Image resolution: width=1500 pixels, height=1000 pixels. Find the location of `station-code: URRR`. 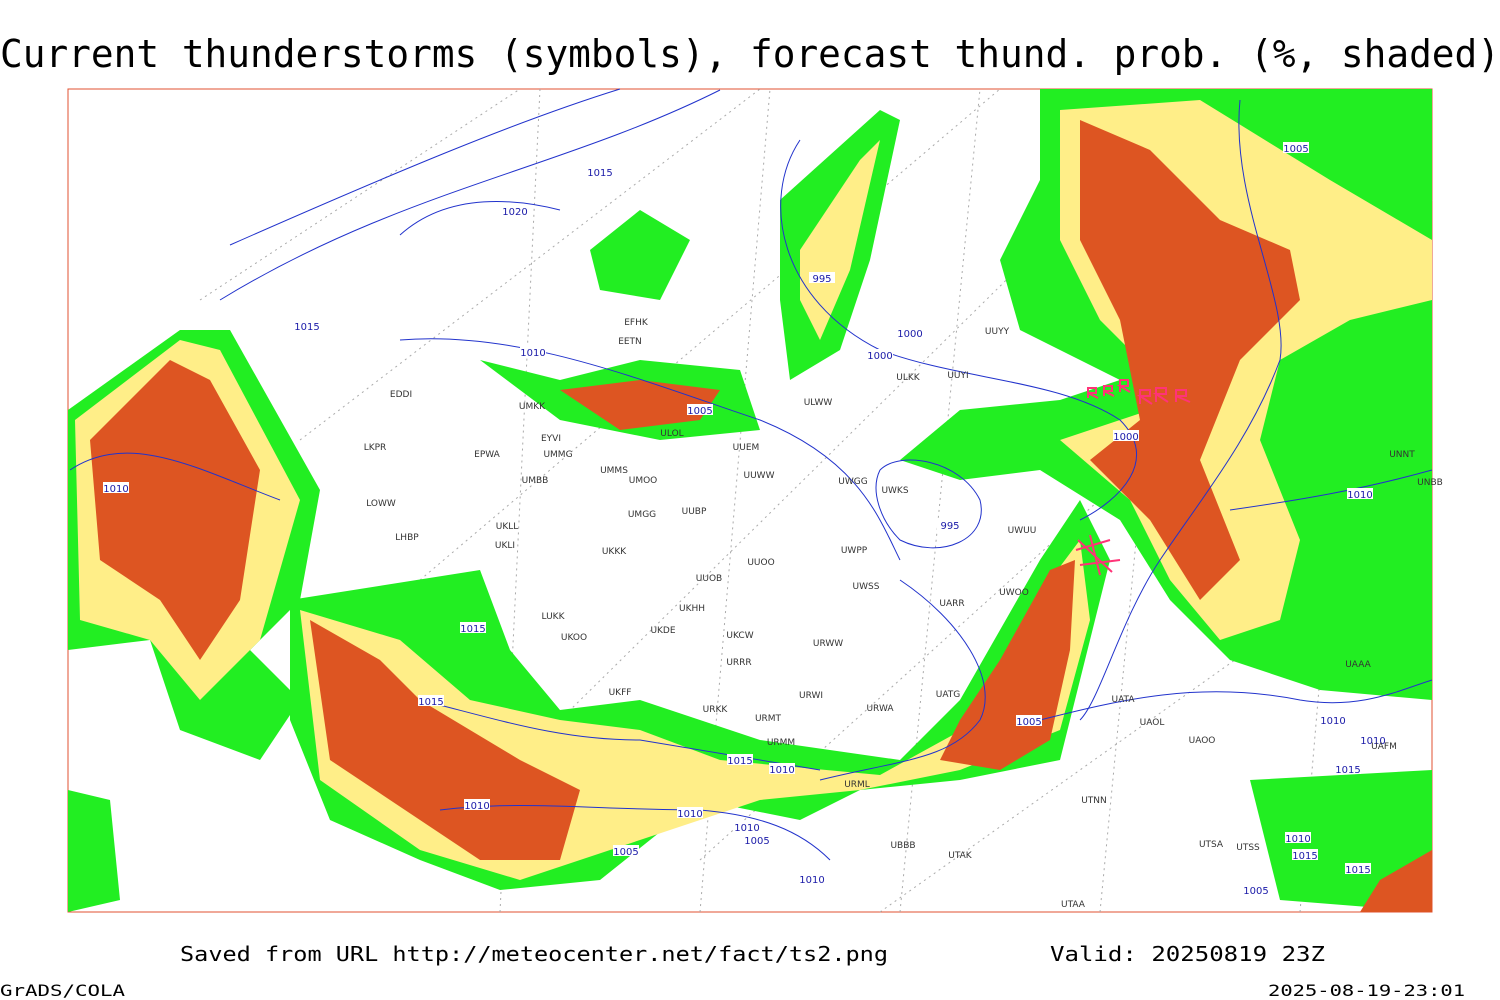

station-code: URRR is located at coordinates (738, 663).